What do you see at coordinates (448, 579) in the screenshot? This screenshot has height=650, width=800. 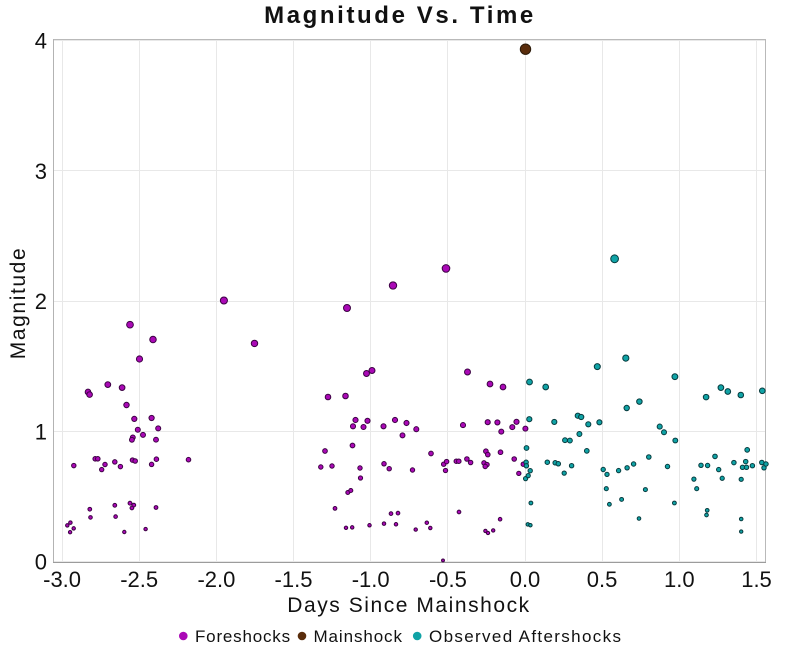 I see `svg-text: -0.5` at bounding box center [448, 579].